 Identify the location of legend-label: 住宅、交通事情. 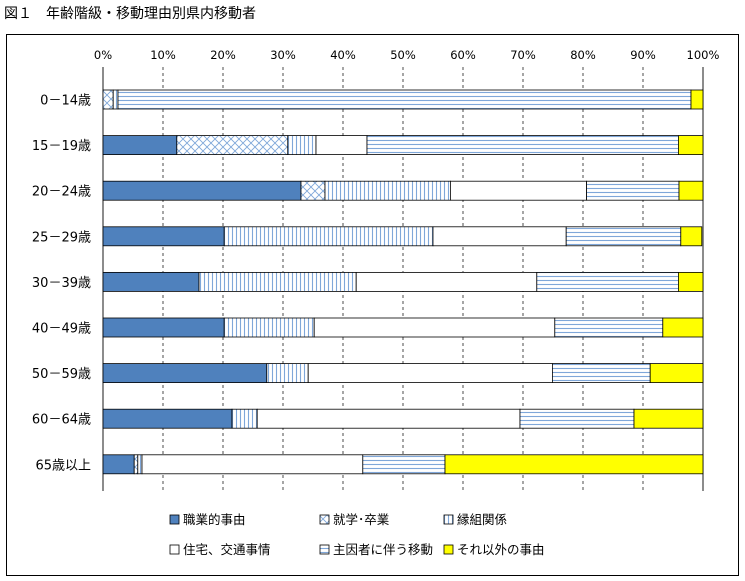
(227, 549).